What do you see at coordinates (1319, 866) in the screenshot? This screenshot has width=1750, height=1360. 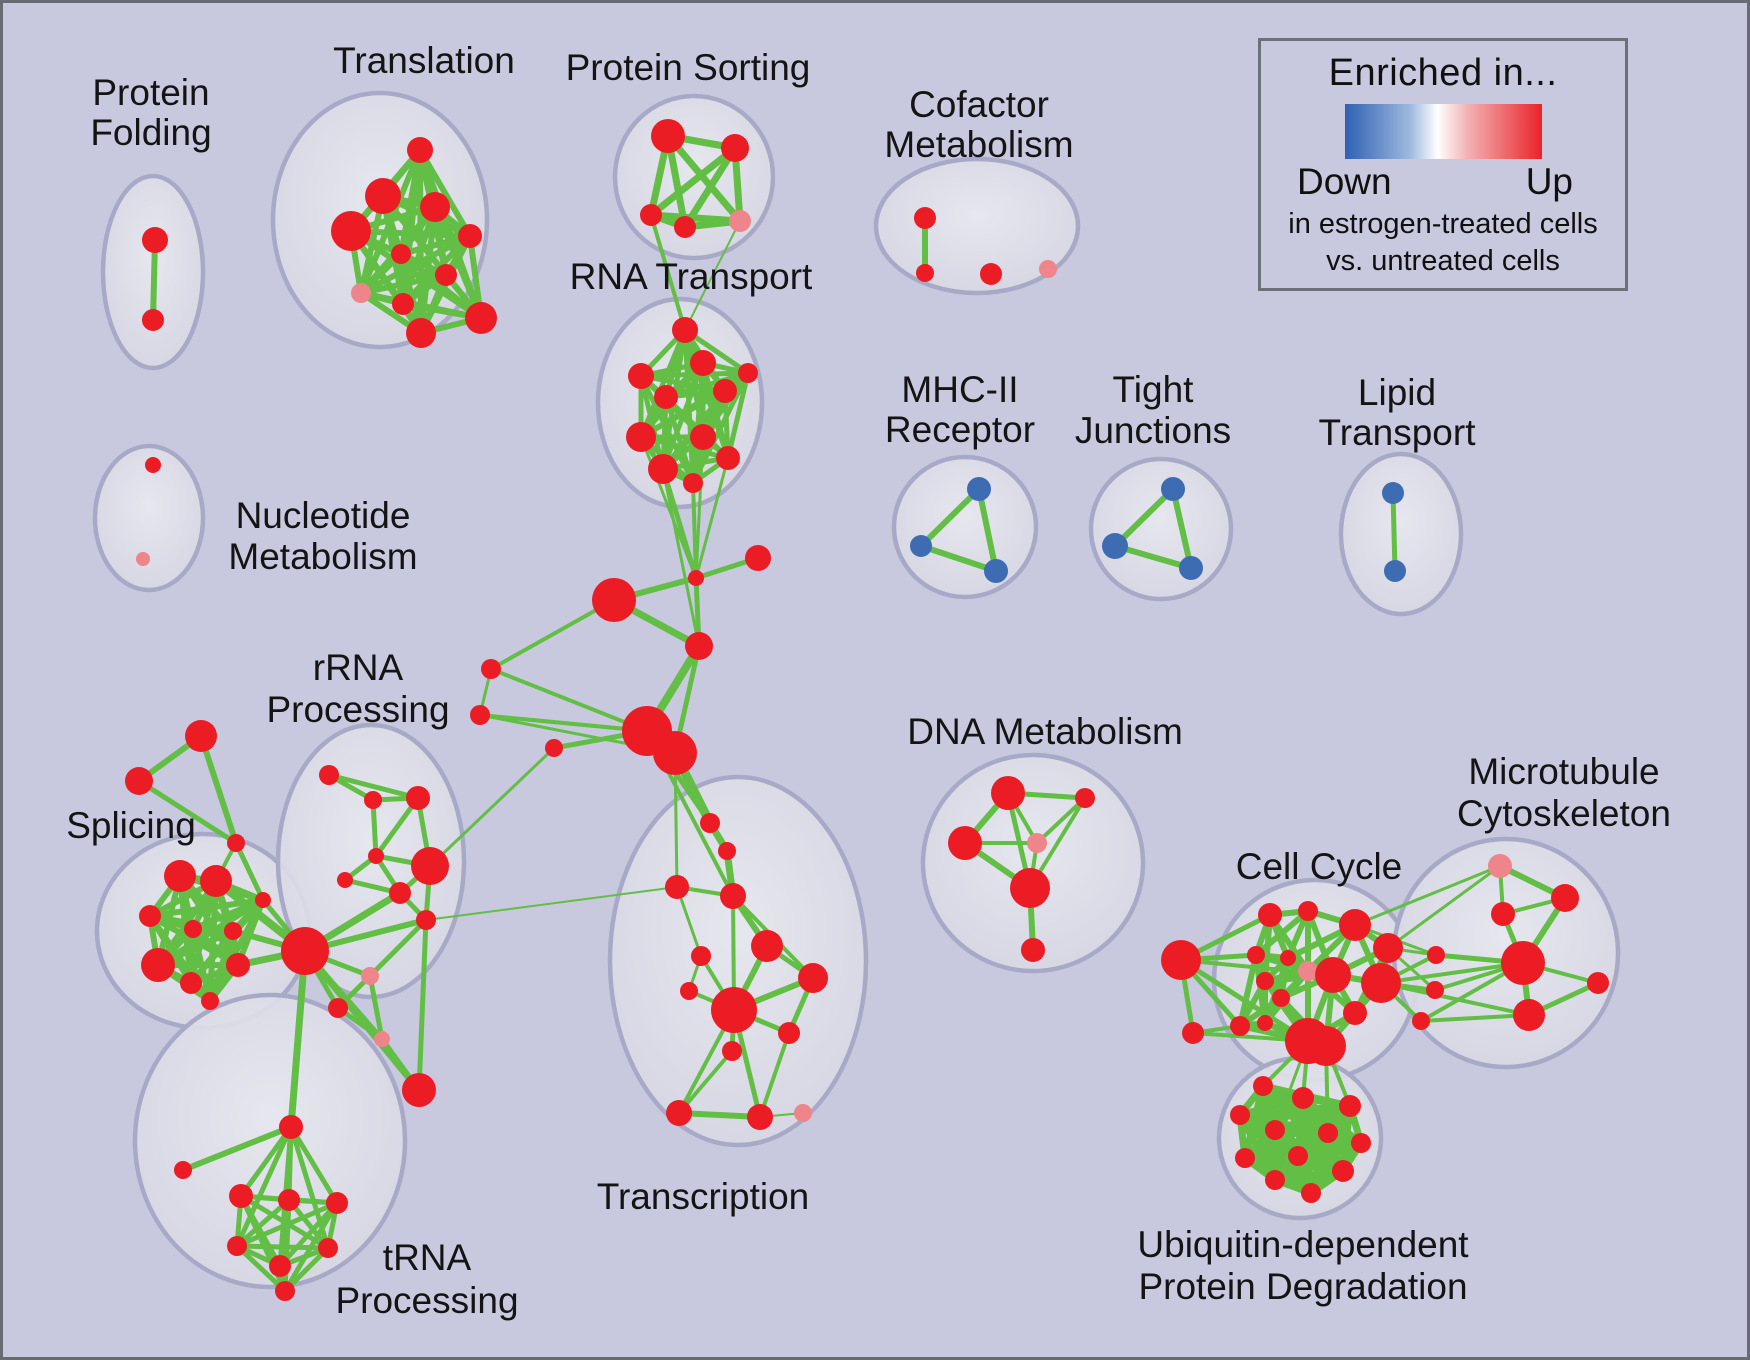 I see `cluster-label-cell-cycle: Cell Cycle` at bounding box center [1319, 866].